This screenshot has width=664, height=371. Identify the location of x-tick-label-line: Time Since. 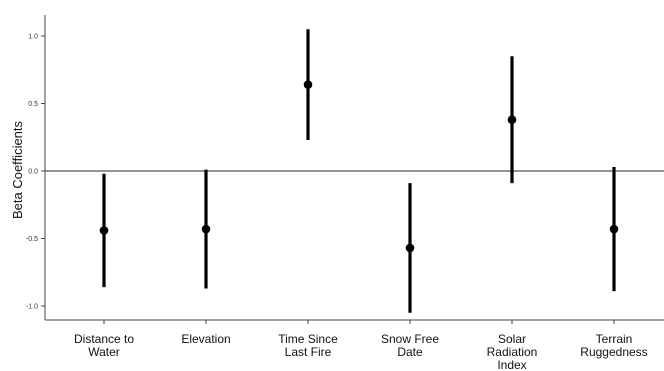
(308, 339).